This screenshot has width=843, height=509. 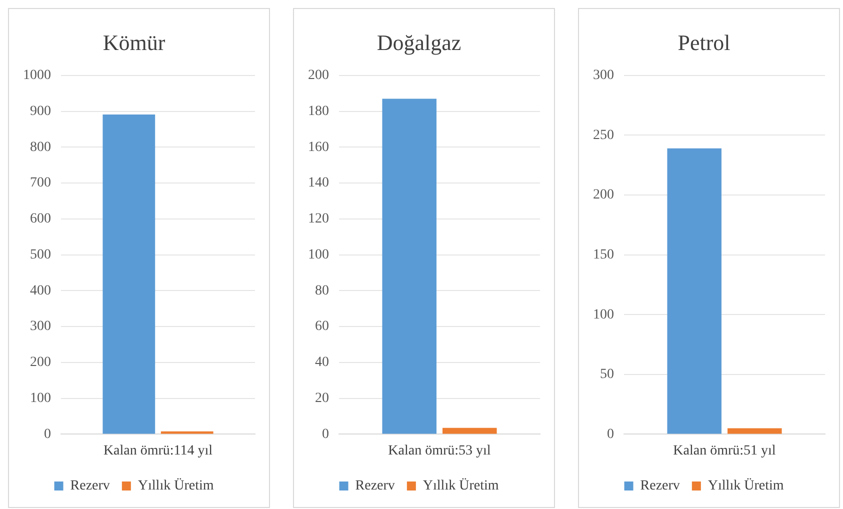 I want to click on y-tick-label: 600, so click(x=40, y=219).